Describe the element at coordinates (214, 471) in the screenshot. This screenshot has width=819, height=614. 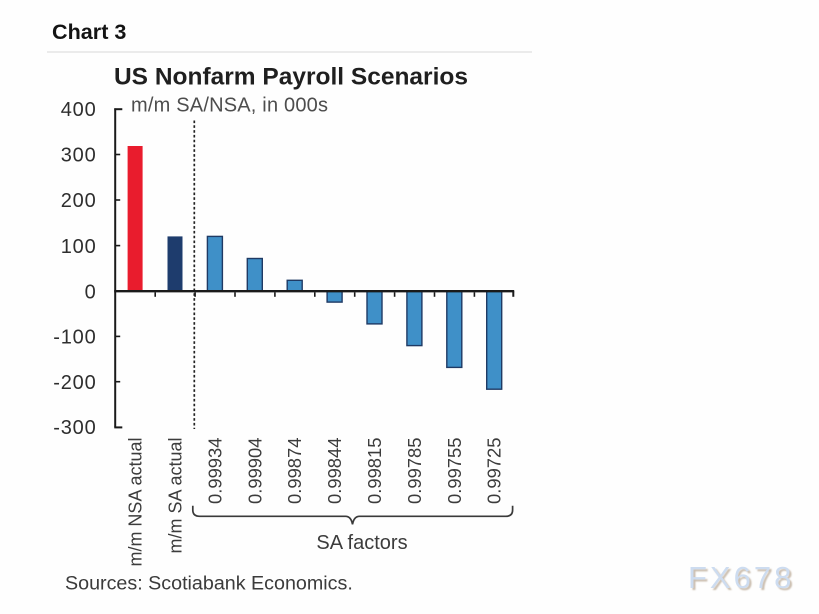
I see `svg-text: 0.99934` at that location.